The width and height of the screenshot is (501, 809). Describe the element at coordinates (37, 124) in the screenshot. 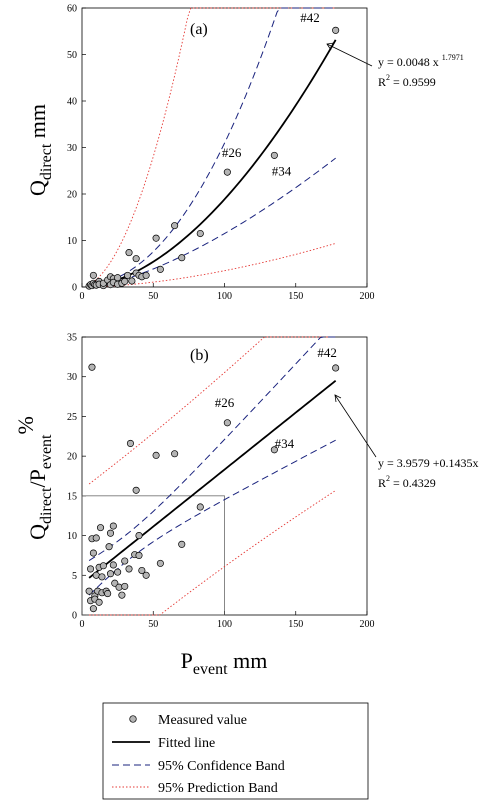

I see `ylabel-a-unit: mm` at that location.